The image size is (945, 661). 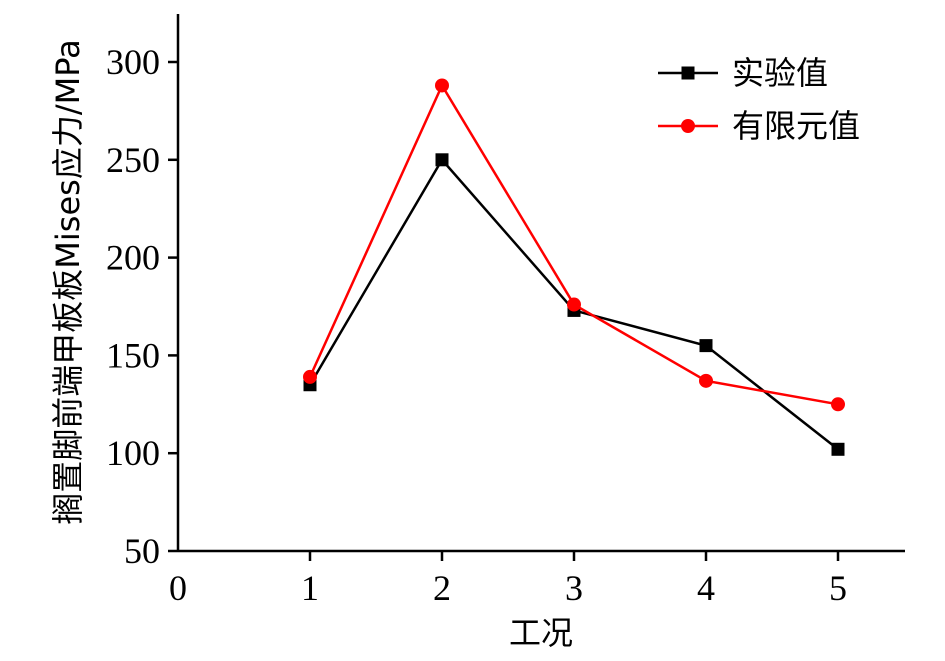 I want to click on x-tick-label: 0, so click(x=178, y=588).